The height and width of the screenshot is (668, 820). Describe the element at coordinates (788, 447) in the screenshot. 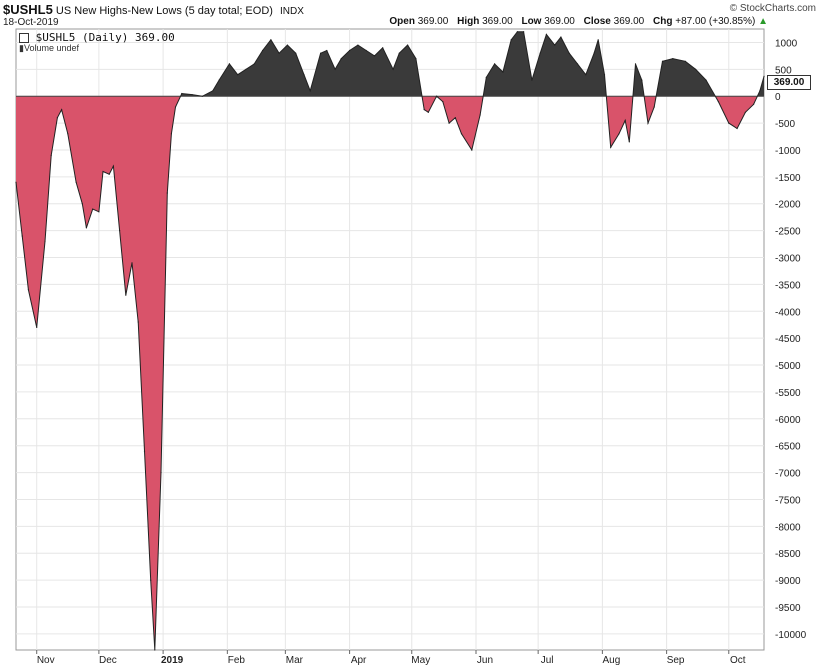

I see `y-tick-label: -6500` at that location.